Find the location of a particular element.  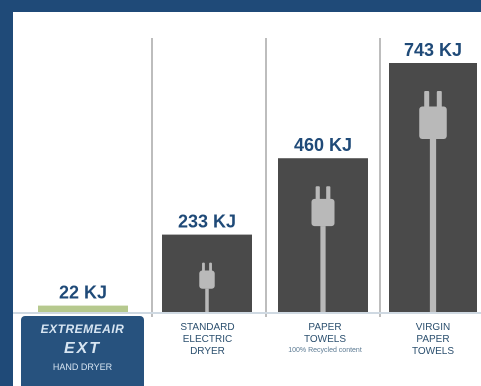

value-label: 22 KJ is located at coordinates (83, 293).